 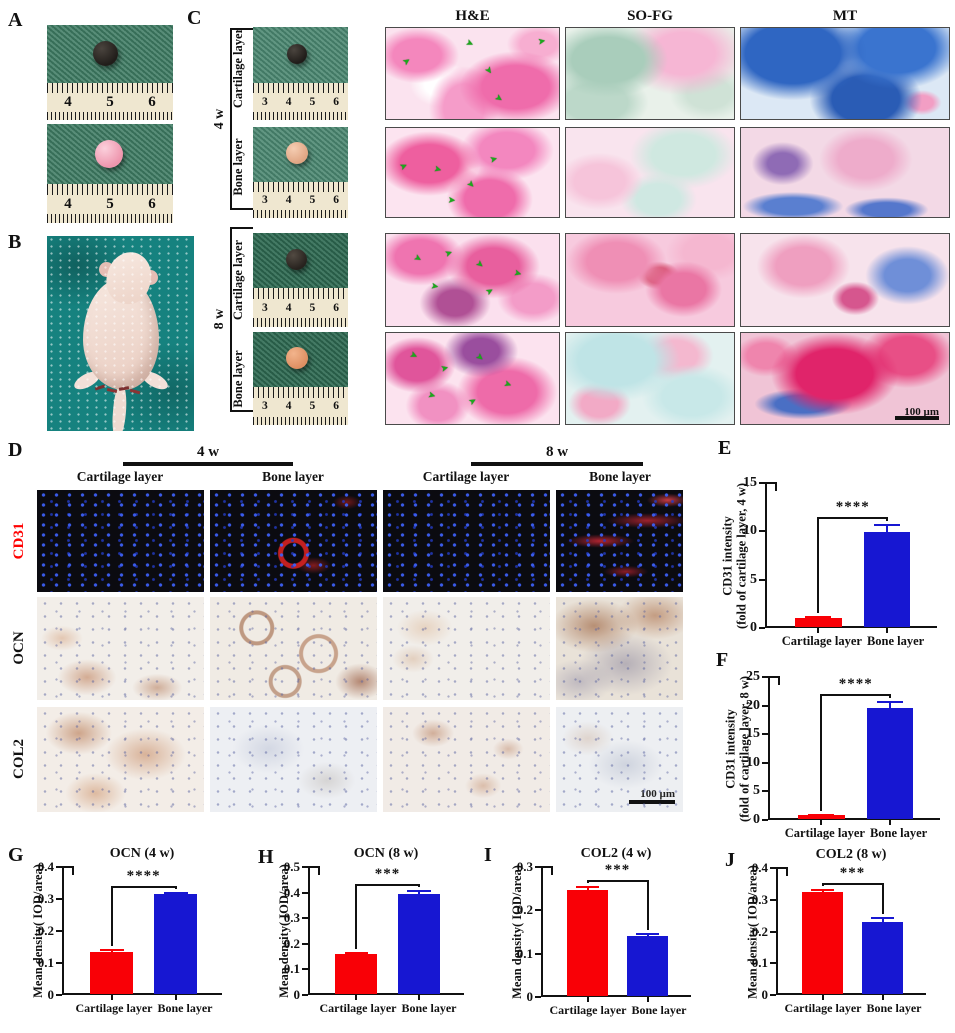 I want to click on c-group-cap, so click(x=241, y=209).